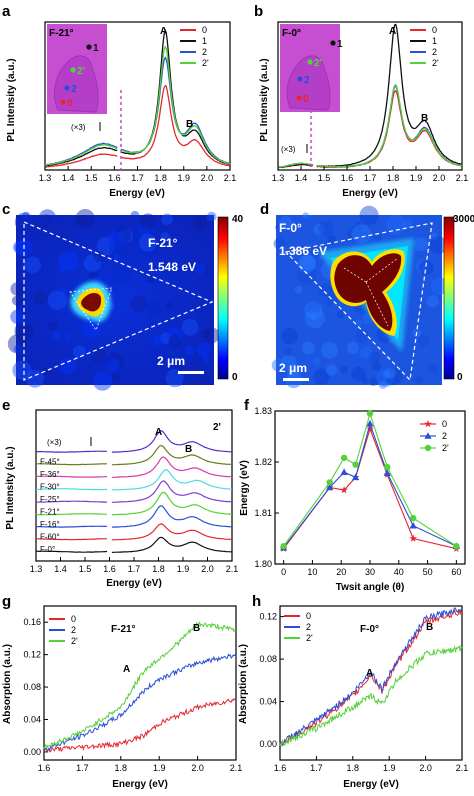  What do you see at coordinates (370, 587) in the screenshot?
I see `panel-f-xlabel: Twsit angle (θ)` at bounding box center [370, 587].